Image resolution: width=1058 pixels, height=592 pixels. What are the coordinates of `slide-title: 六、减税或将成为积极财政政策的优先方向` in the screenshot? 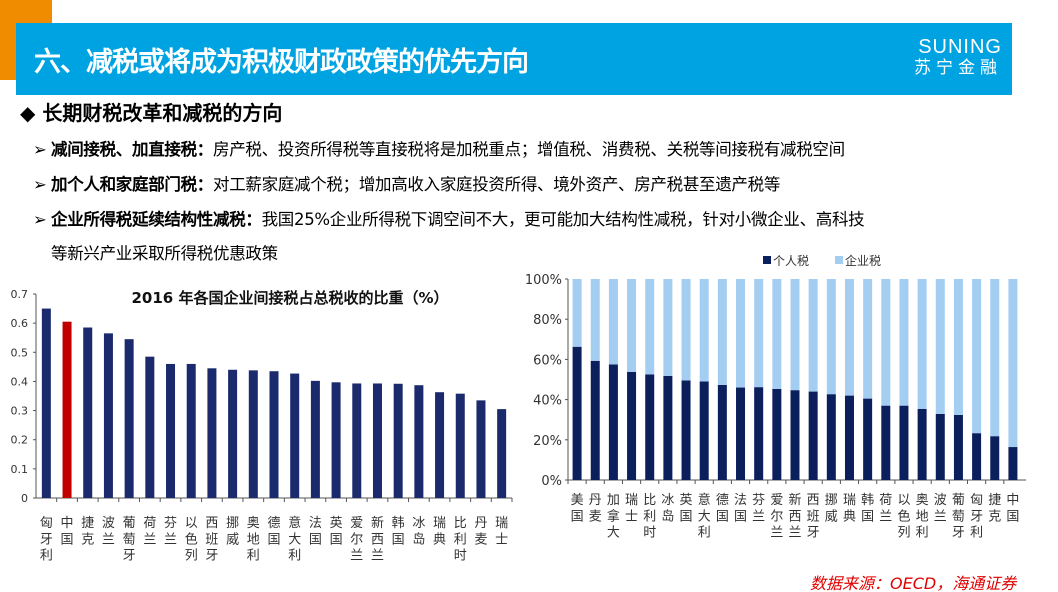 It's located at (281, 62).